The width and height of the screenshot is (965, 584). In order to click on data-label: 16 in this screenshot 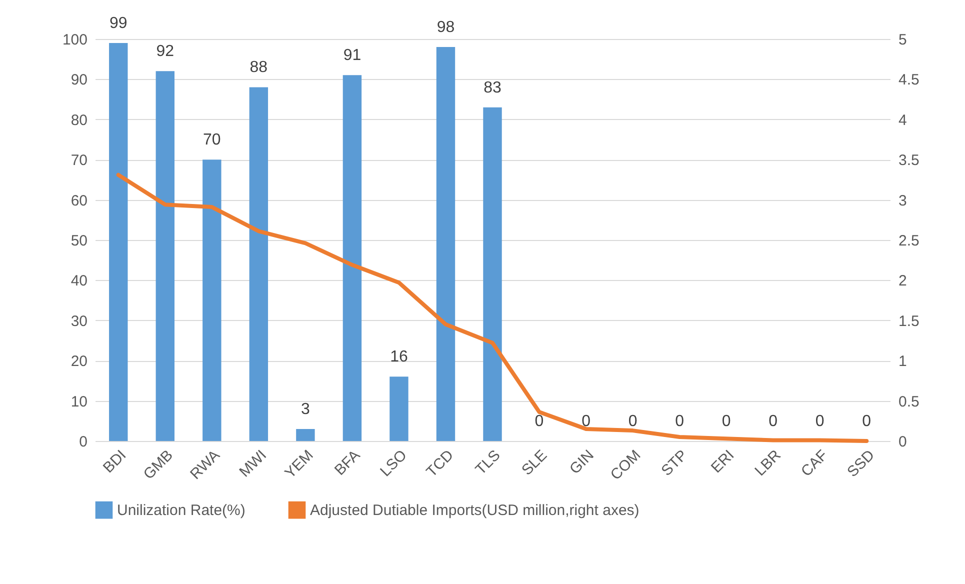, I will do `click(399, 357)`.